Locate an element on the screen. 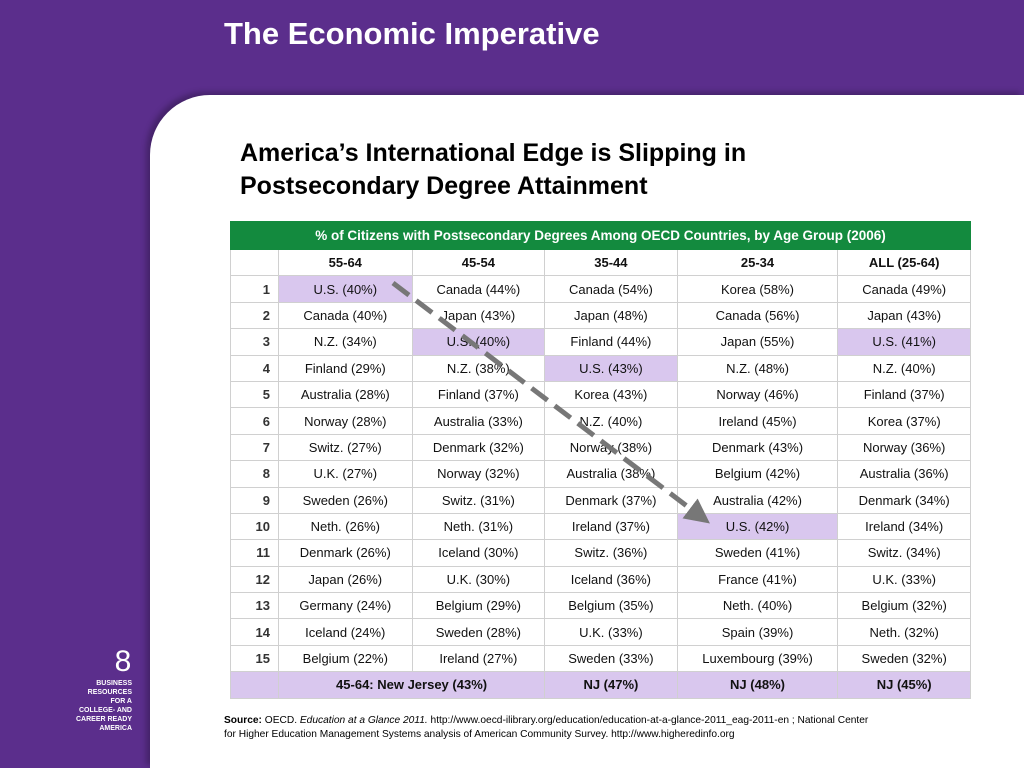 Image resolution: width=1024 pixels, height=768 pixels. source-publication: Education at a Glance 2011. is located at coordinates (363, 720).